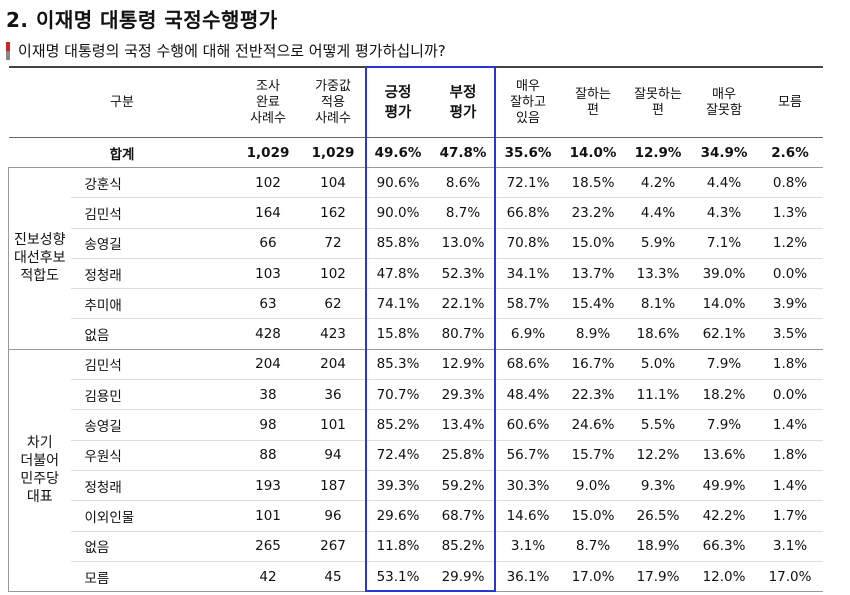  I want to click on data-cell: 49.9%, so click(724, 486).